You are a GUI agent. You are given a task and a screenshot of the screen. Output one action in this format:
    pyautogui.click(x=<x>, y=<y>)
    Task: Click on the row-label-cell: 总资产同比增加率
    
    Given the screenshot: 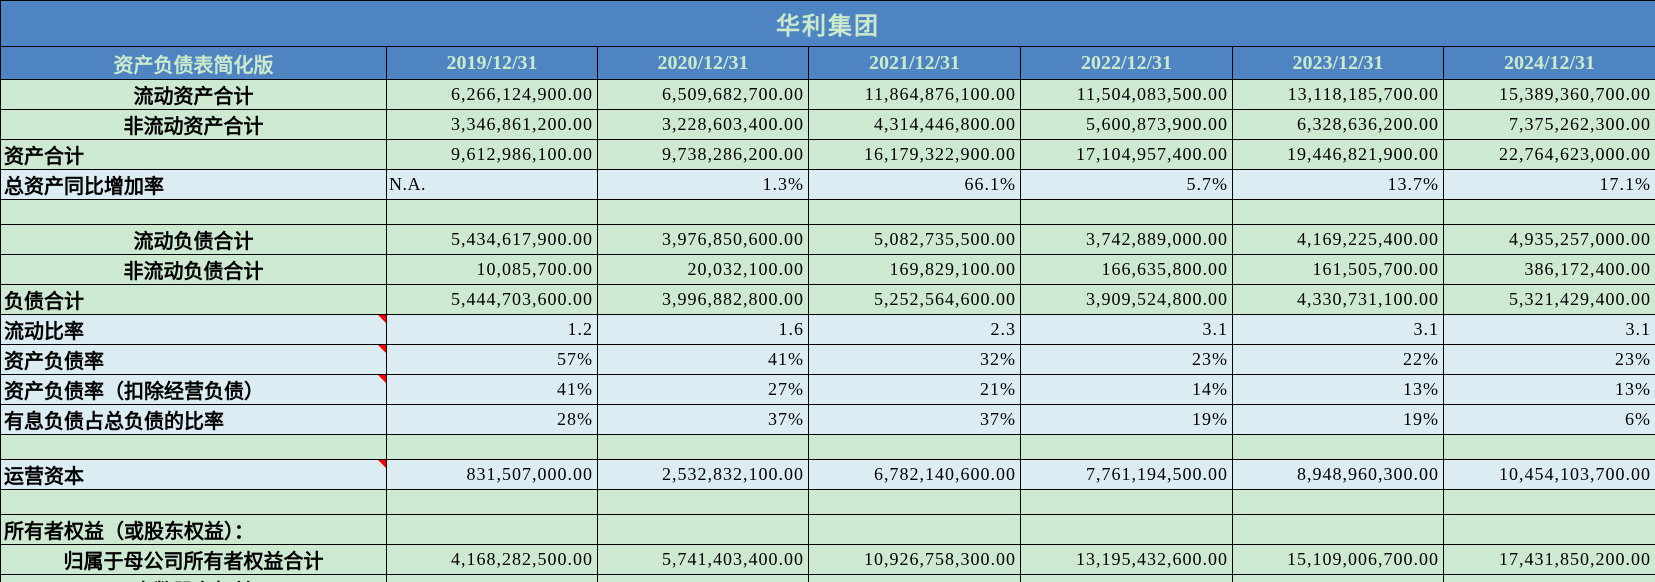 What is the action you would take?
    pyautogui.click(x=193, y=184)
    